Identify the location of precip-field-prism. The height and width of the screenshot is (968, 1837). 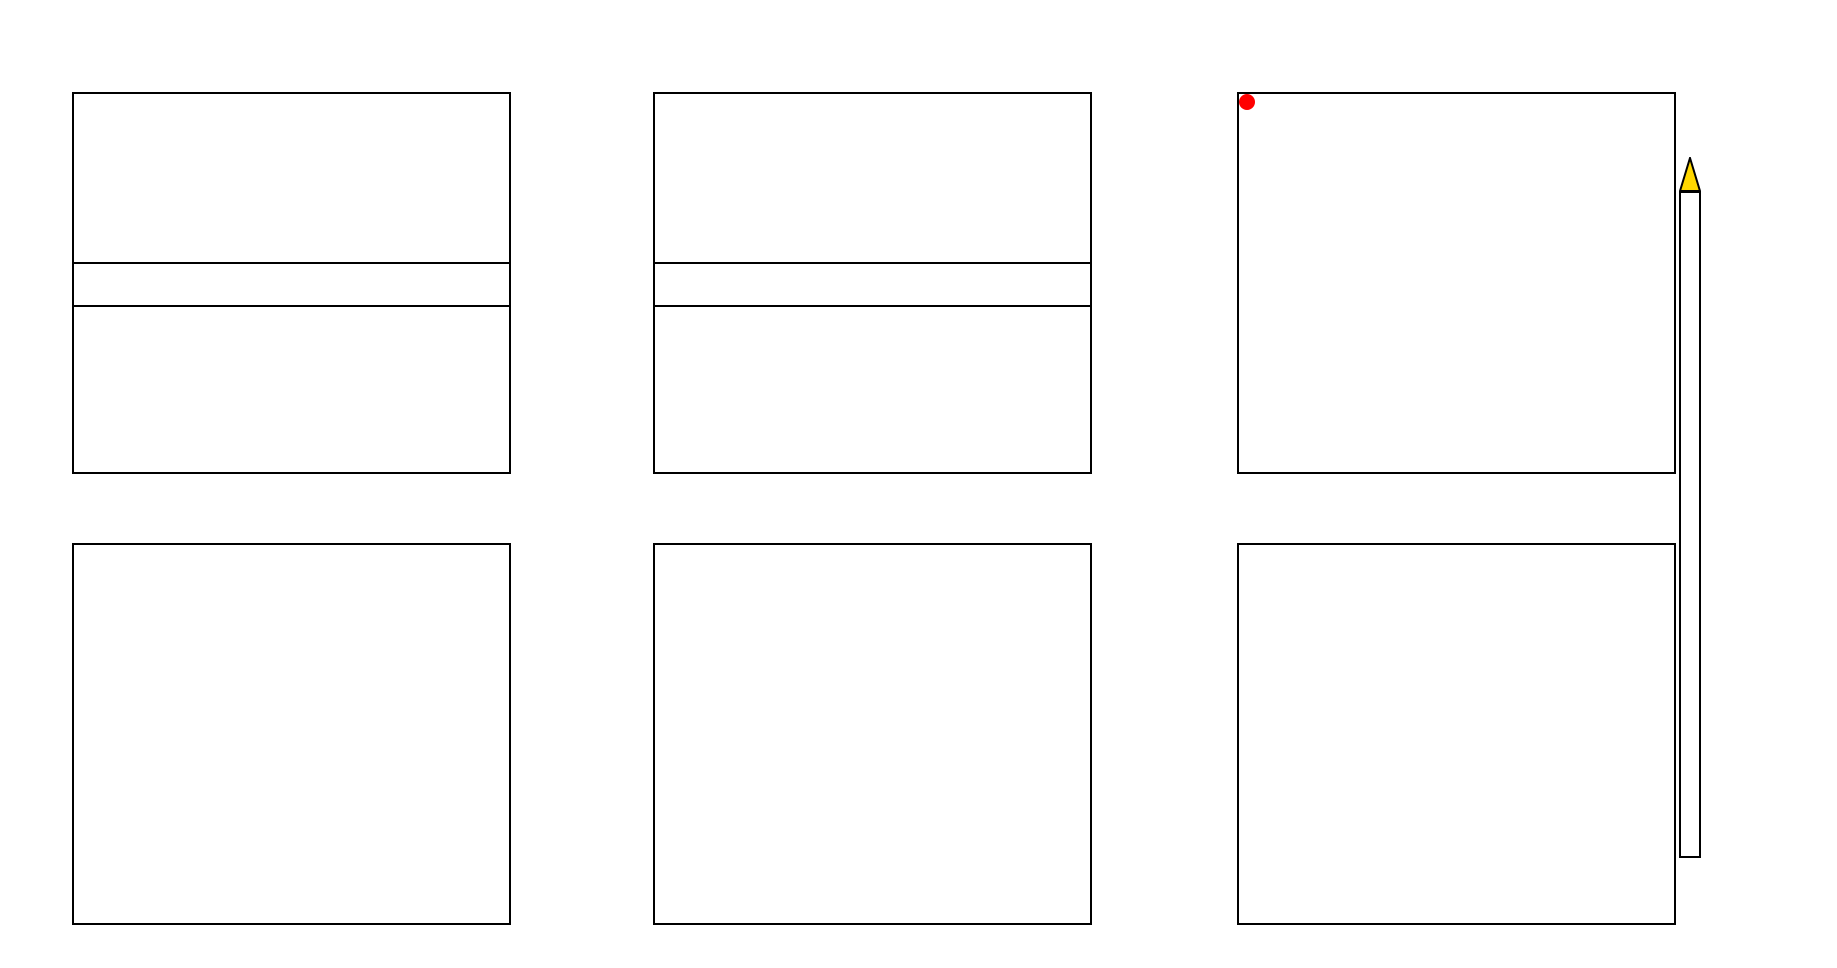
(872, 734).